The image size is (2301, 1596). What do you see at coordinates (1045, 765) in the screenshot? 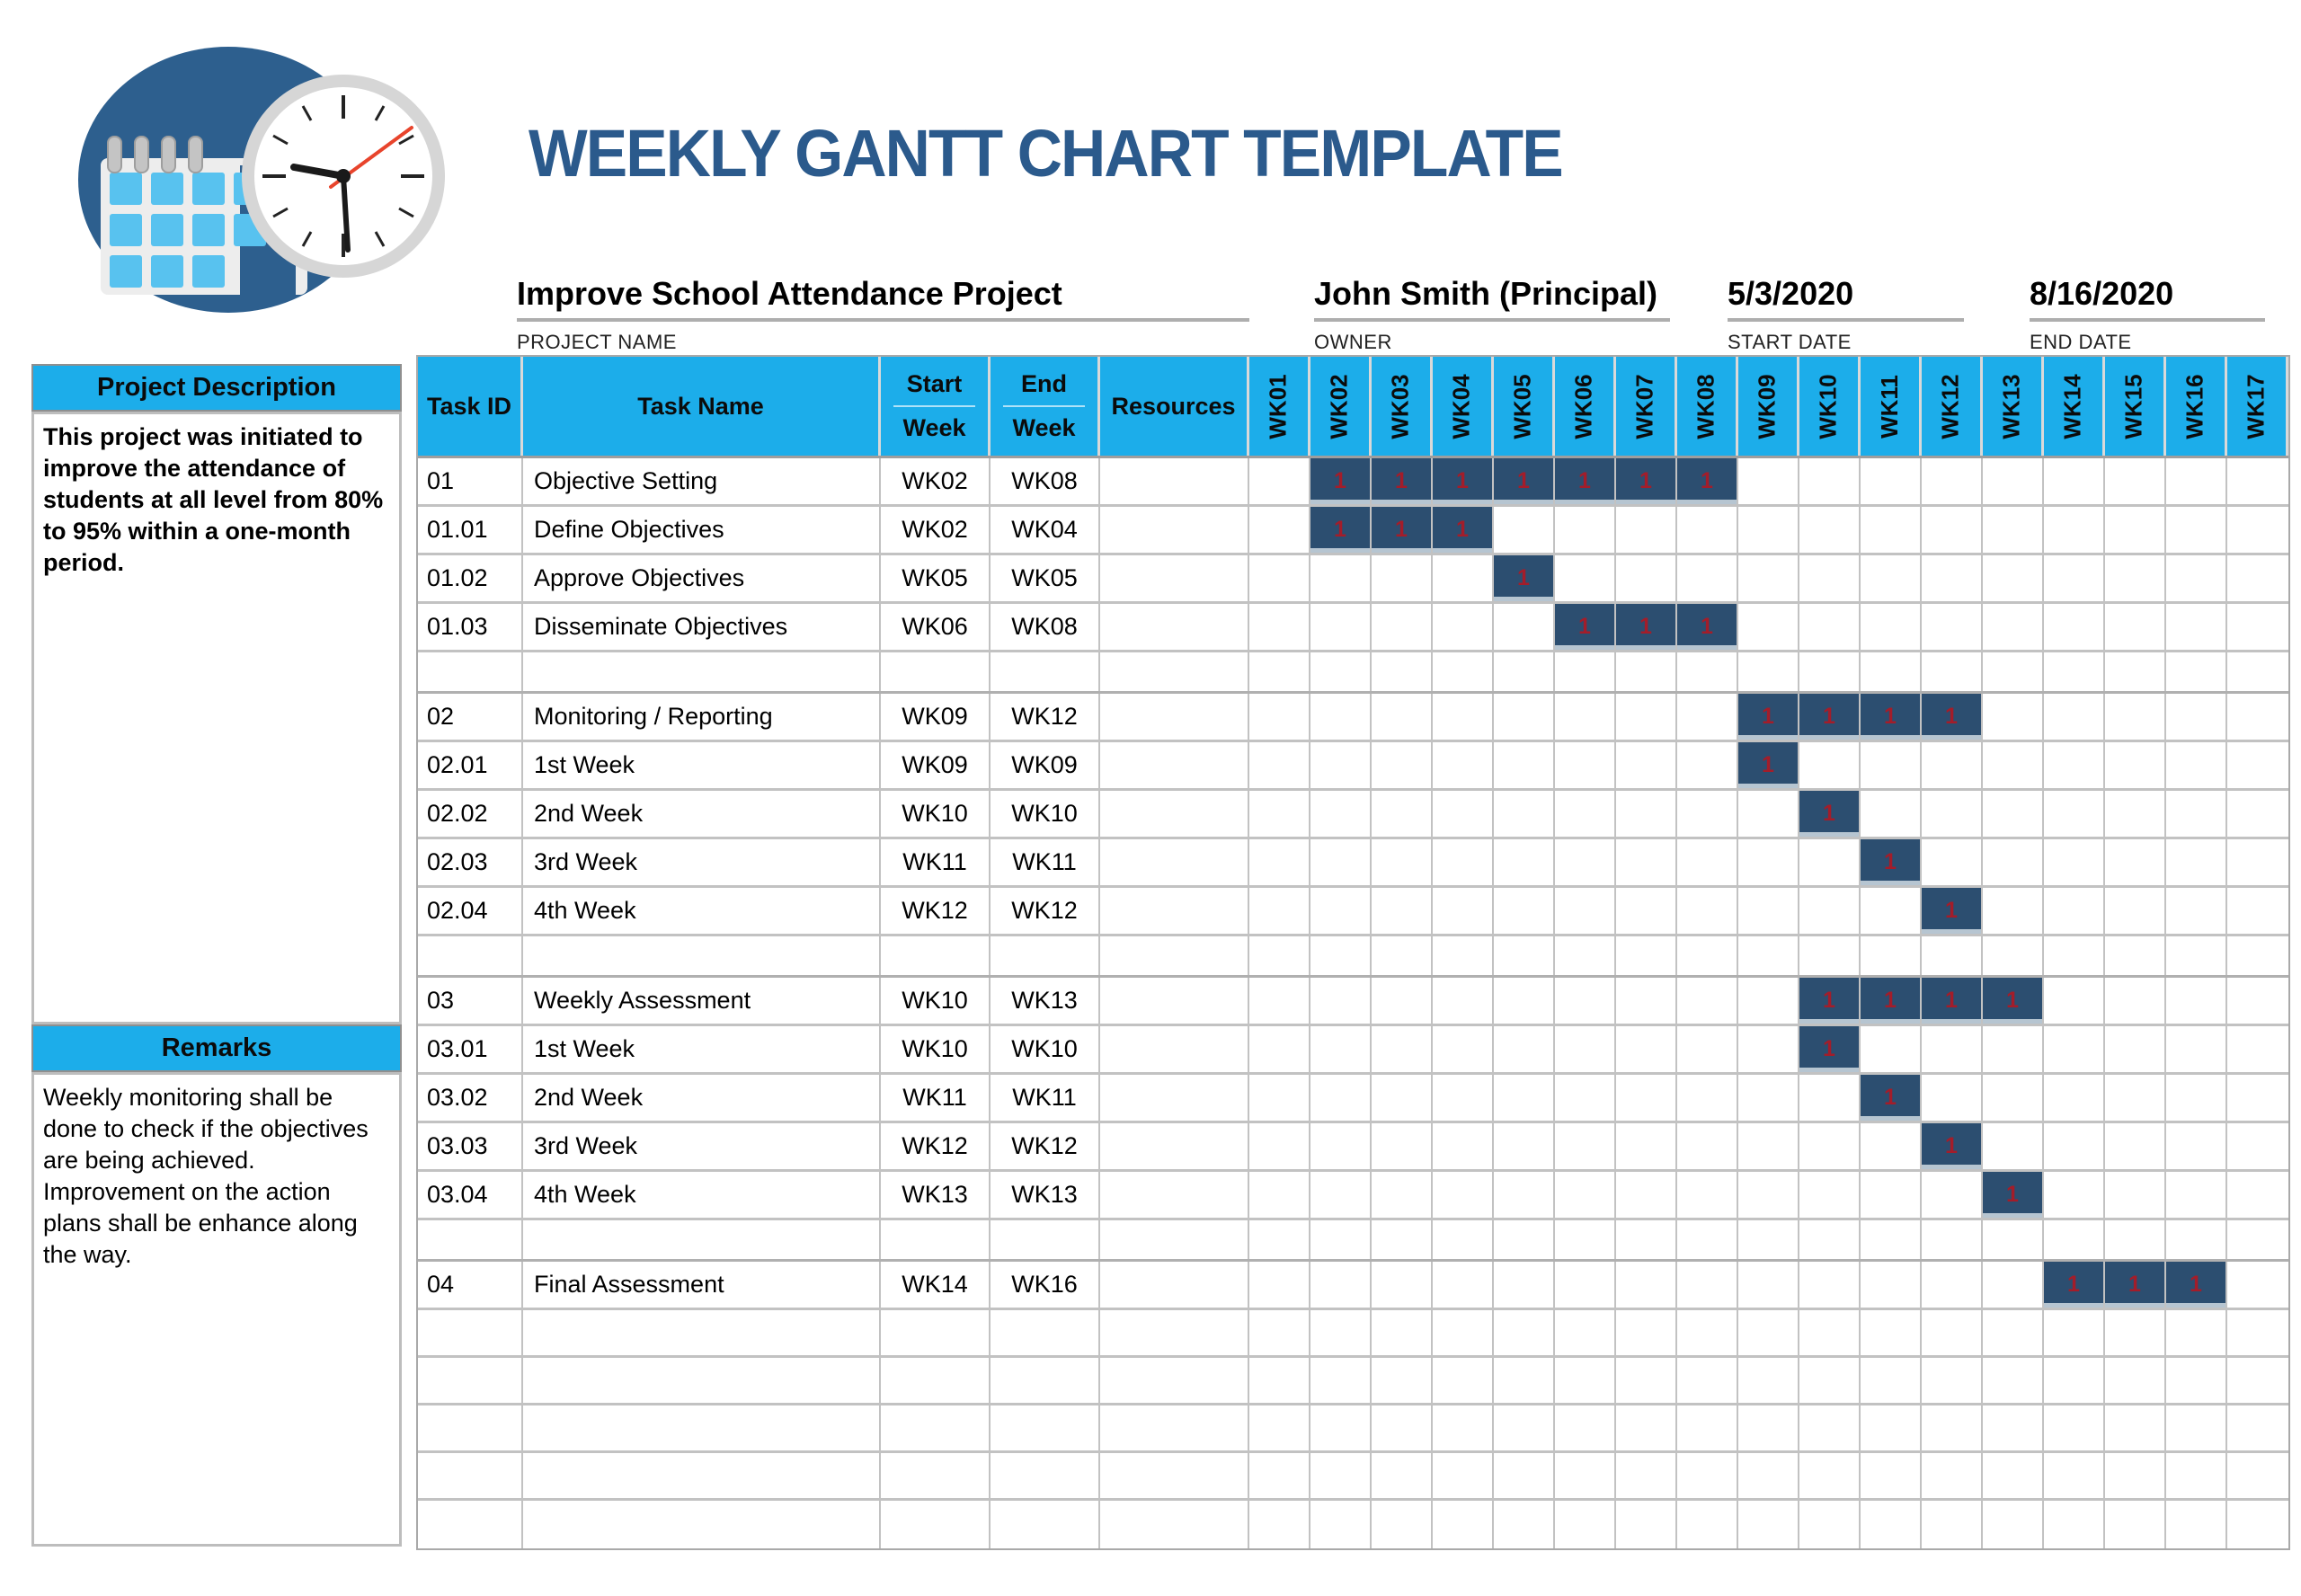
I see `end-week-cell: WK09` at bounding box center [1045, 765].